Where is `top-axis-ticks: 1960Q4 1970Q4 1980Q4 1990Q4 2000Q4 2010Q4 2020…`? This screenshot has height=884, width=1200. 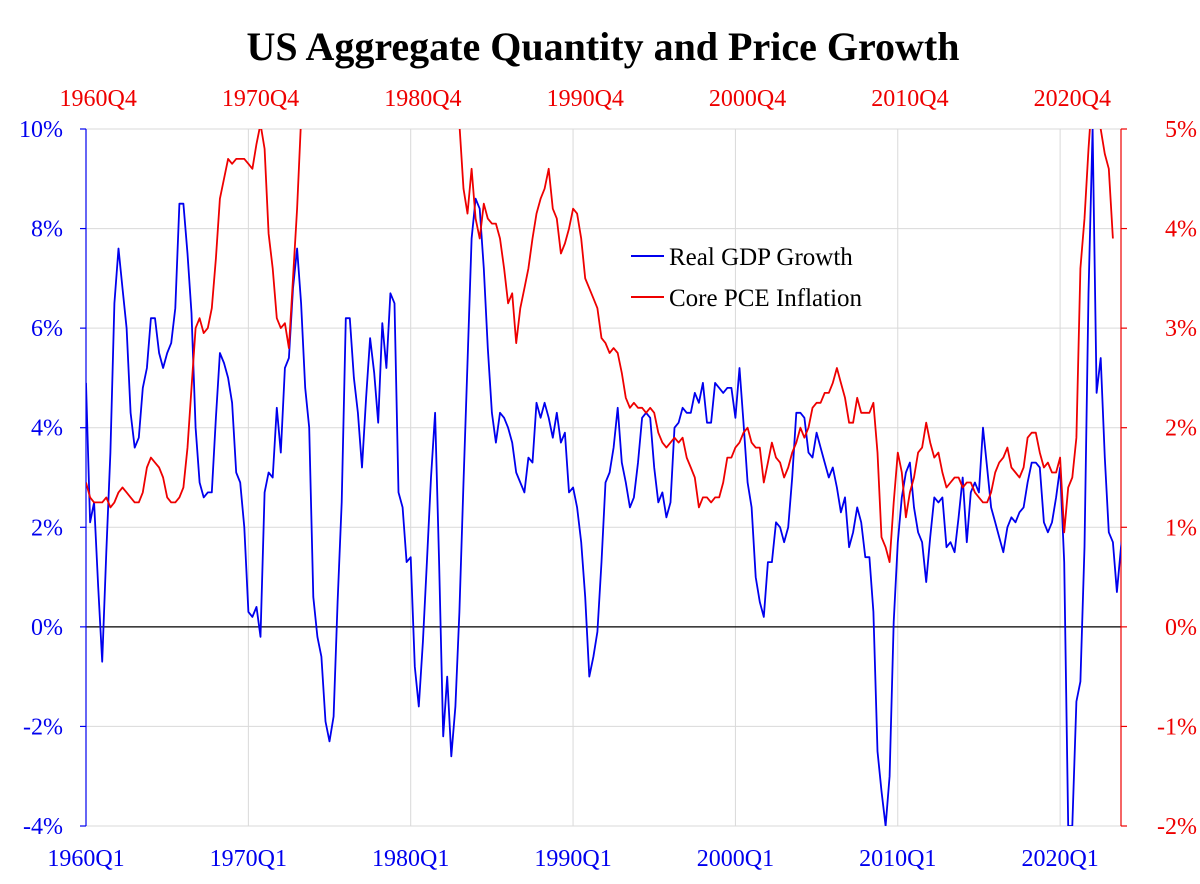 top-axis-ticks: 1960Q4 1970Q4 1980Q4 1990Q4 2000Q4 2010Q4 2020… is located at coordinates (585, 99).